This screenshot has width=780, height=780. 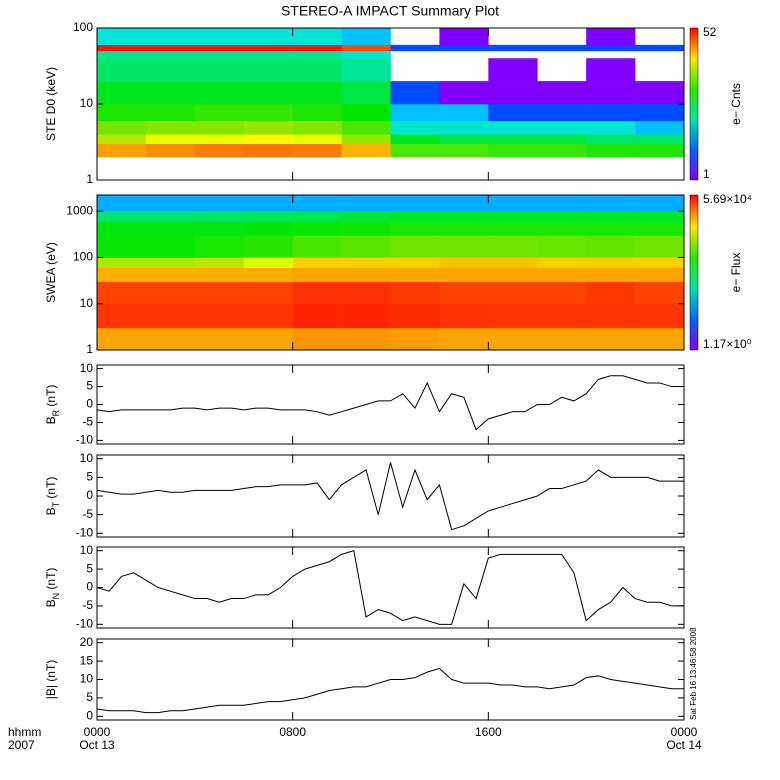 I want to click on colorbar, so click(x=694, y=104).